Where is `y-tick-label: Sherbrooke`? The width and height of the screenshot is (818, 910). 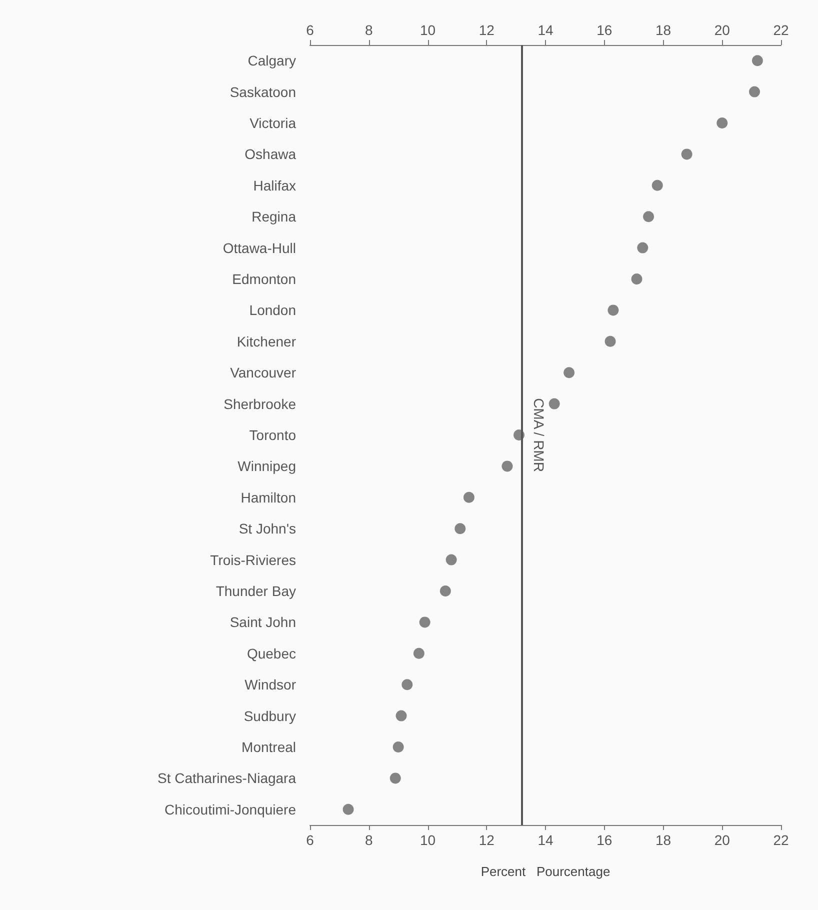
y-tick-label: Sherbrooke is located at coordinates (260, 404).